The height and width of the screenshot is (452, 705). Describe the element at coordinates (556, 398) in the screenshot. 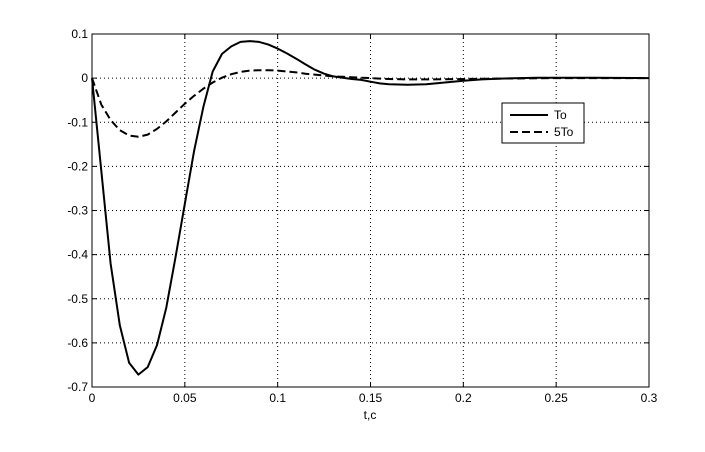

I see `x-tick-label: 0.25` at that location.